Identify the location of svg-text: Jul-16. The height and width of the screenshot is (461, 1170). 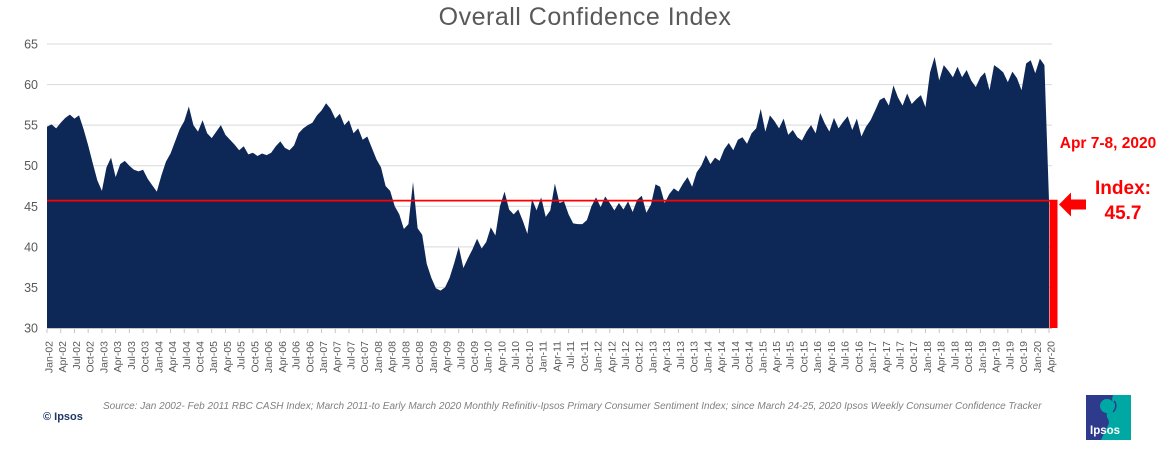
(846, 355).